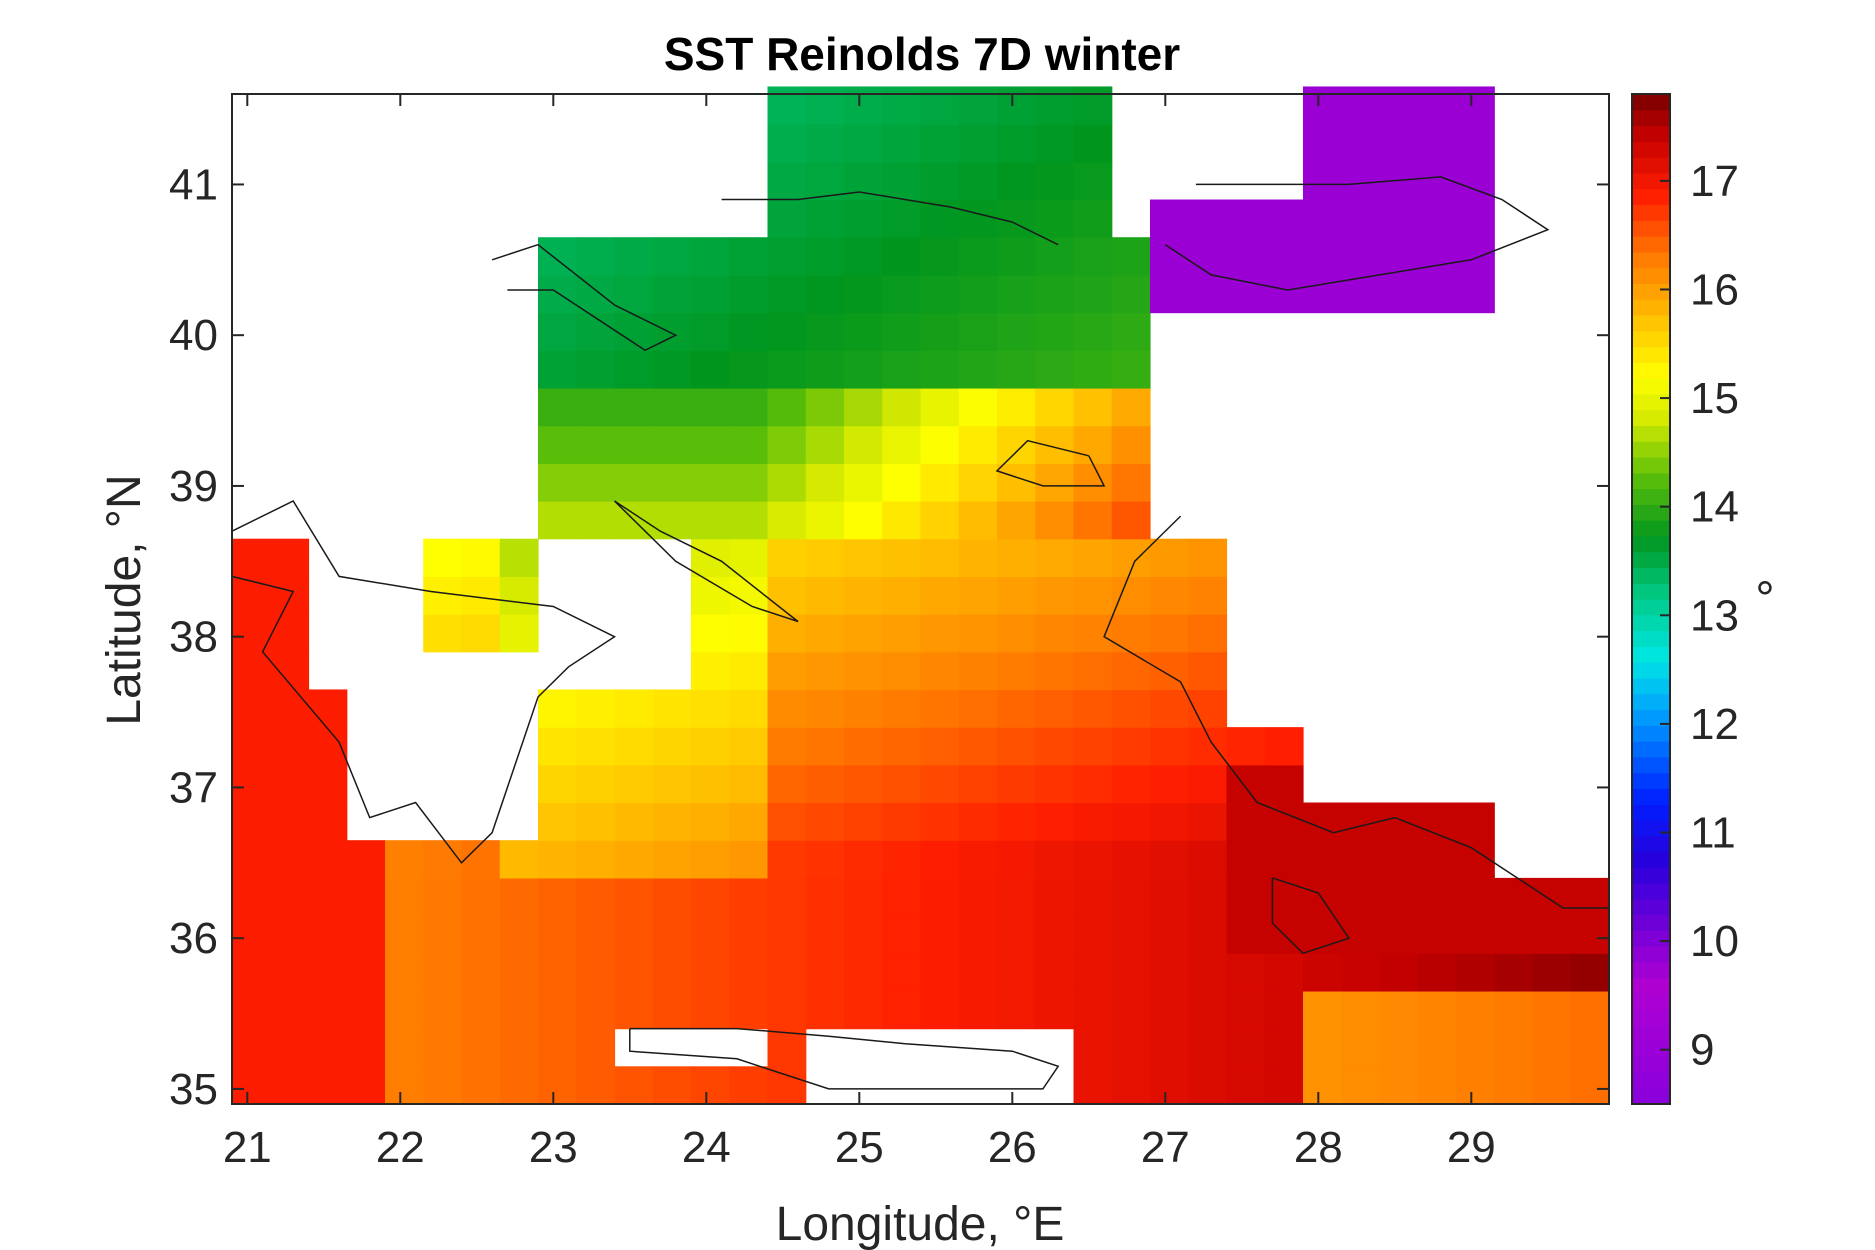 This screenshot has width=1875, height=1250. Describe the element at coordinates (553, 1147) in the screenshot. I see `x-tick-label: 23` at that location.